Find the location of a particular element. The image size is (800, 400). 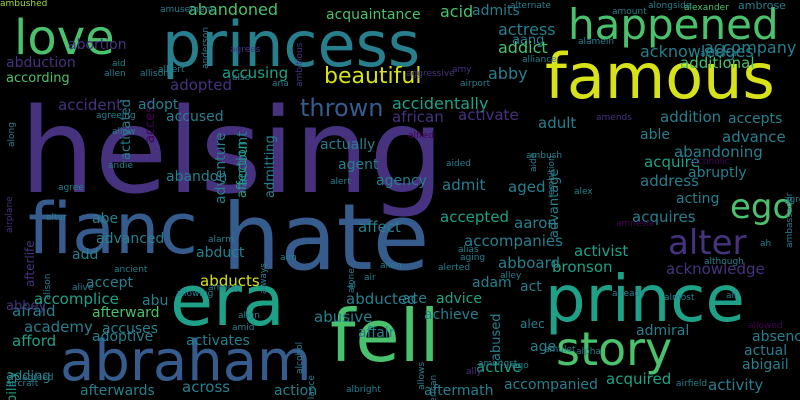

cloud-word: agreeing is located at coordinates (116, 116).